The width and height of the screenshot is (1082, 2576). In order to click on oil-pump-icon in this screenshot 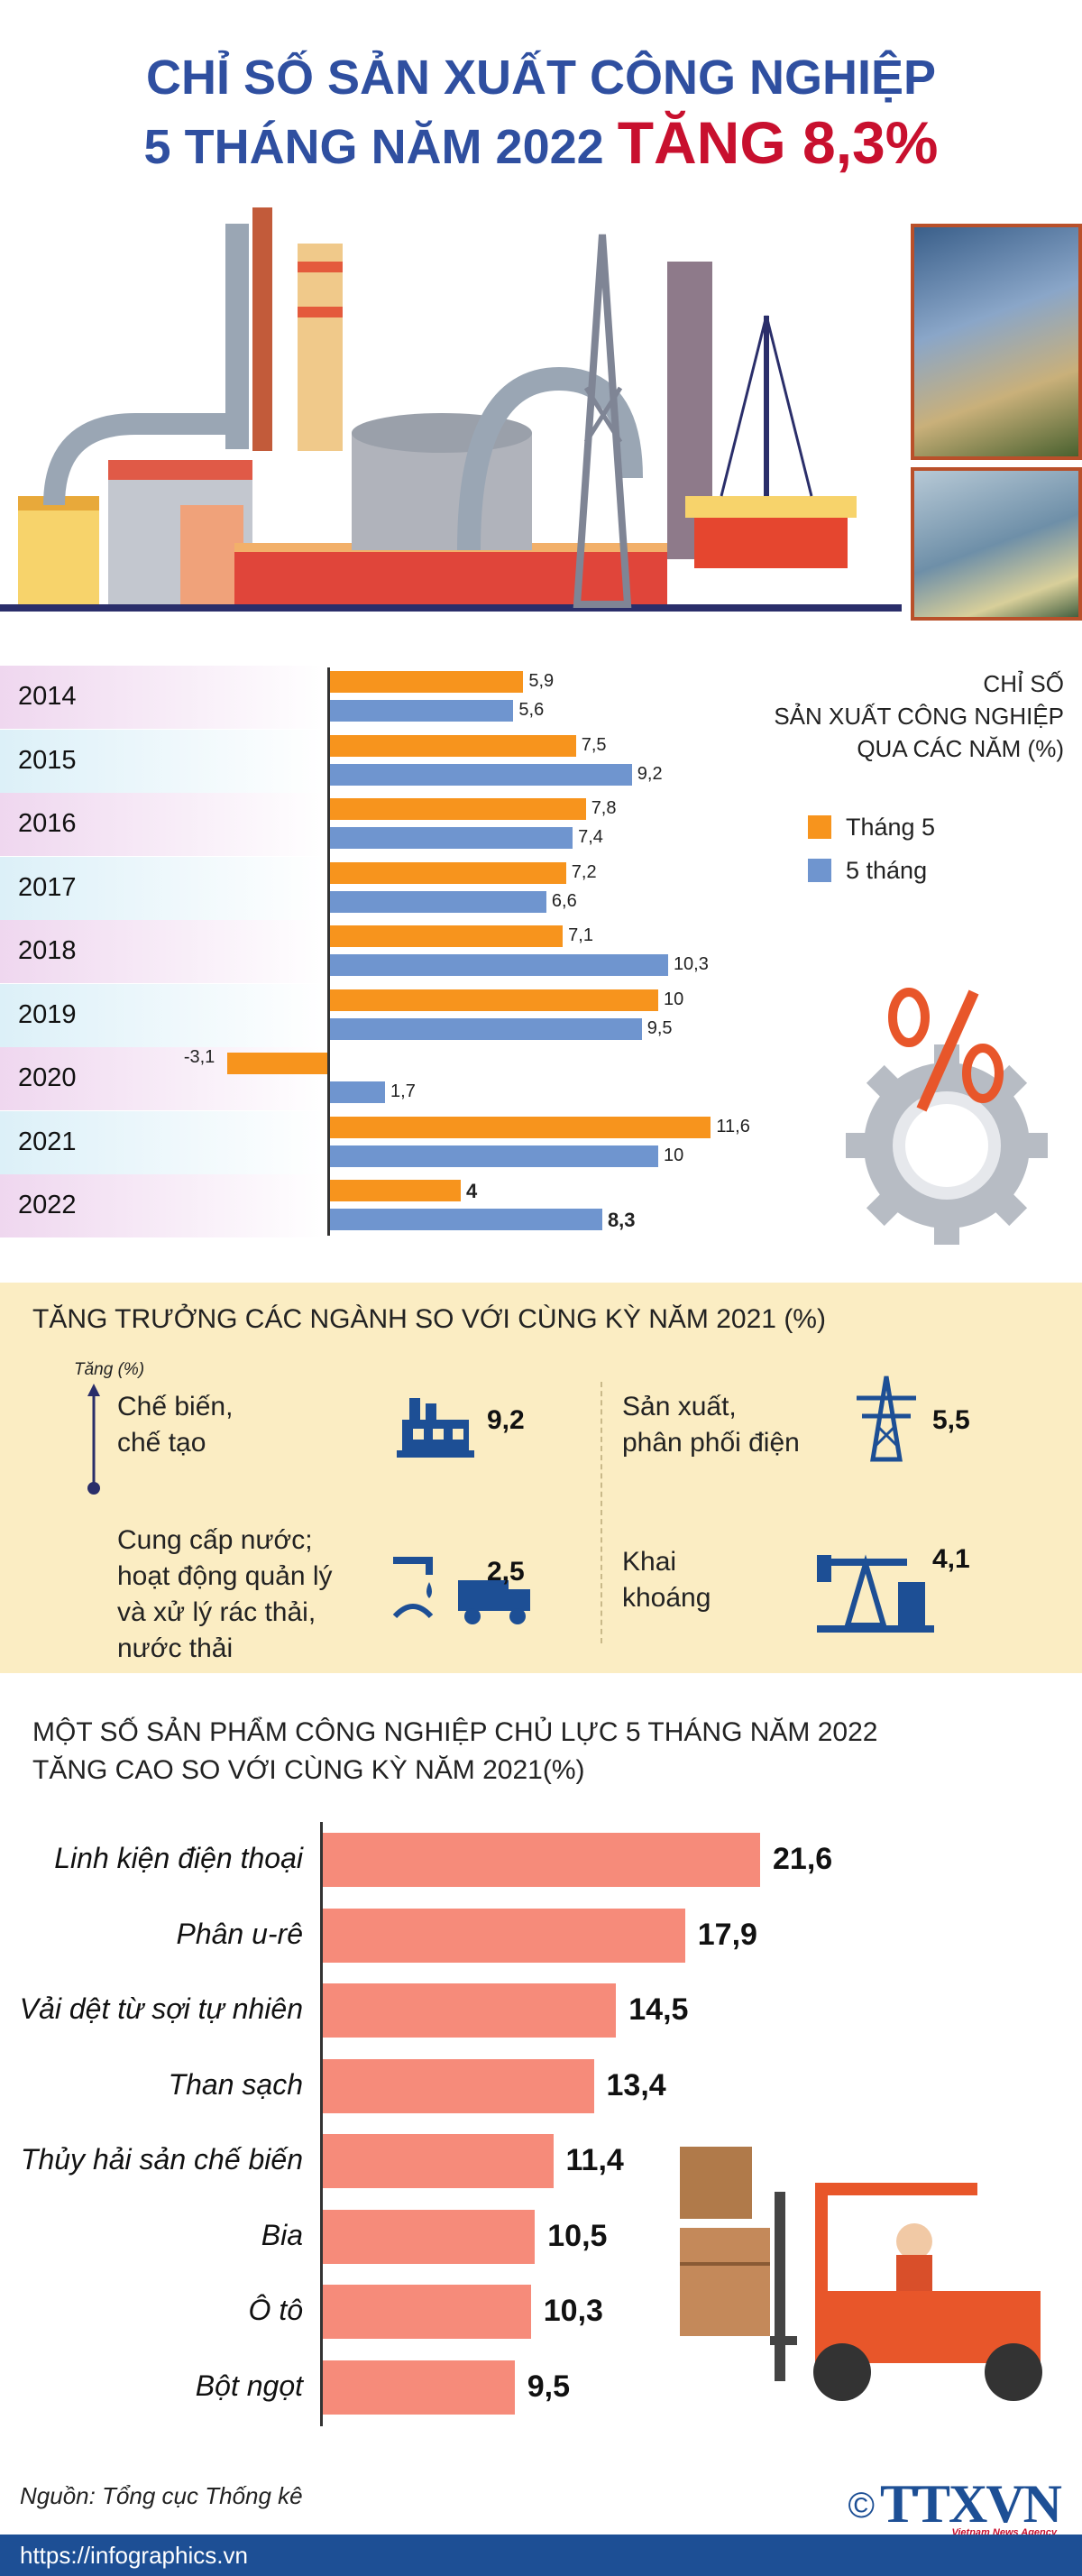, I will do `click(875, 1593)`.